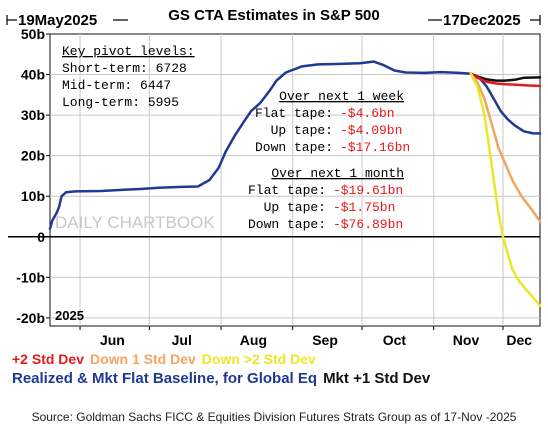 The height and width of the screenshot is (429, 548). What do you see at coordinates (287, 190) in the screenshot?
I see `month-flat-label: Flat tape:` at bounding box center [287, 190].